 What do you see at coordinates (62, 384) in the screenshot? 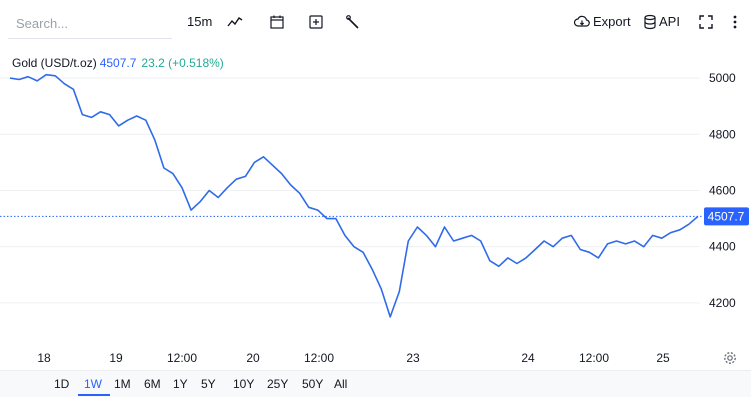
I see `range-button-1d: 1D` at bounding box center [62, 384].